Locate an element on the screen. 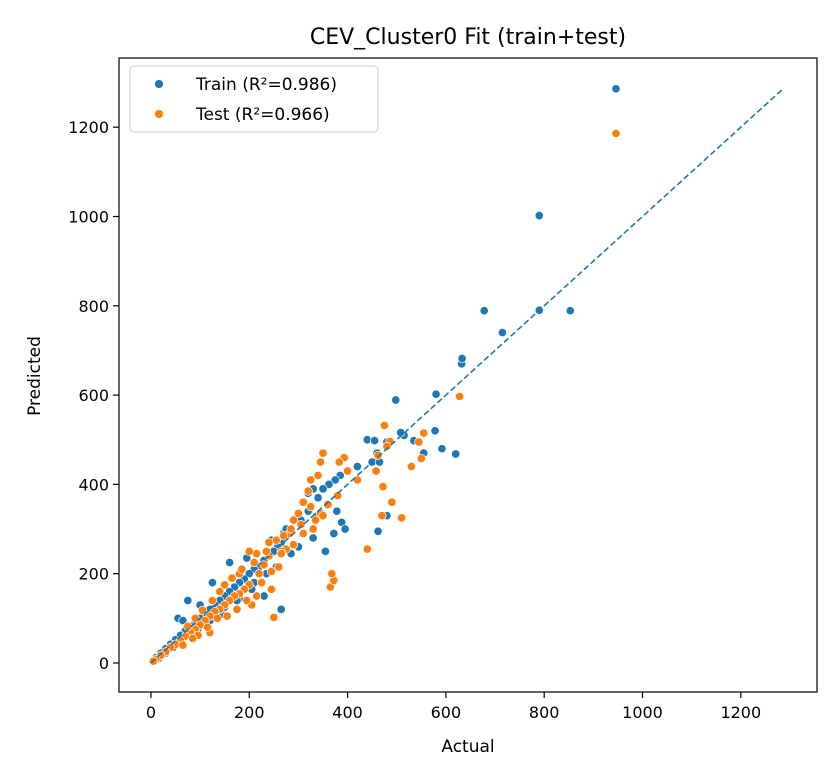 The width and height of the screenshot is (840, 784). y-tick-label: 1200 is located at coordinates (88, 127).